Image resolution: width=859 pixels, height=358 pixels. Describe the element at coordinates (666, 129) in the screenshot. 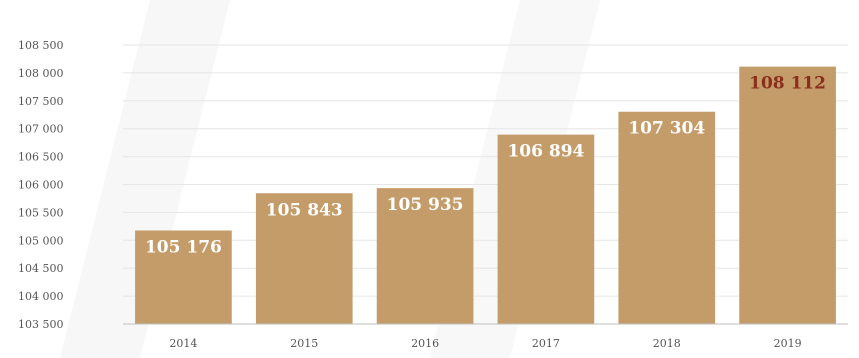

I see `data-label-2018: 107 304` at that location.